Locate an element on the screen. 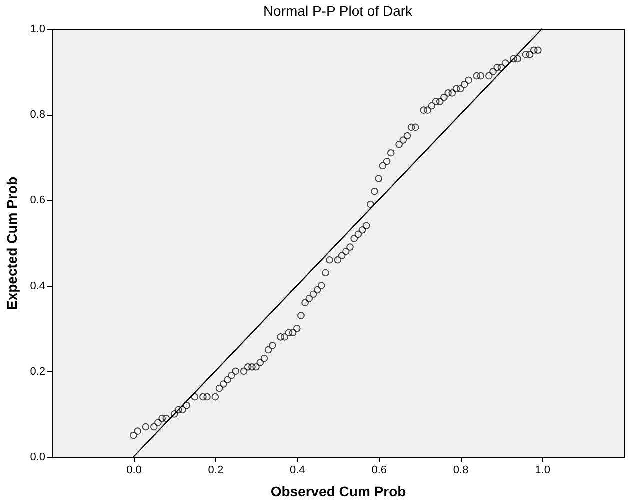 Image resolution: width=629 pixels, height=504 pixels. y-tick-label: 0.2 is located at coordinates (38, 372).